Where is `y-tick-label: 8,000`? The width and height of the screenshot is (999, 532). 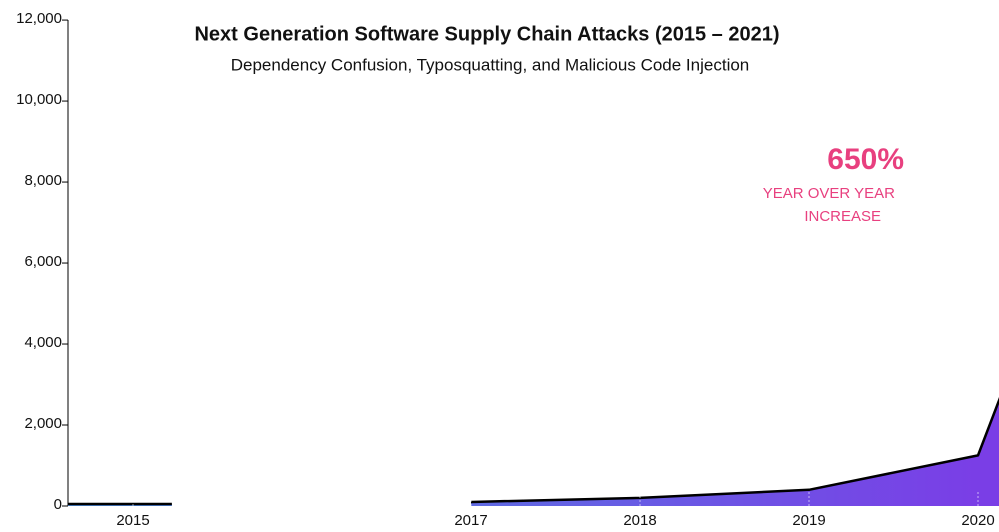 y-tick-label: 8,000 is located at coordinates (43, 180).